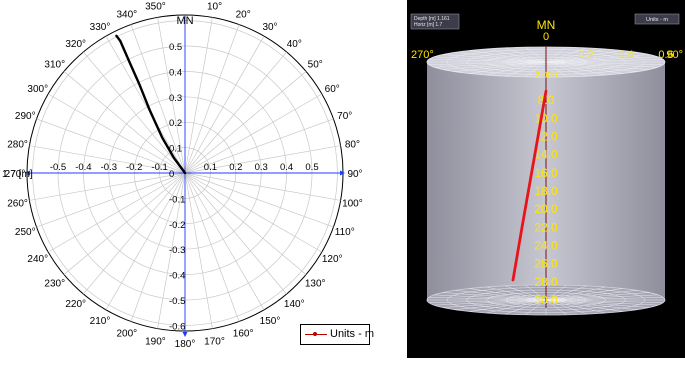 This screenshot has width=685, height=371. Describe the element at coordinates (37, 259) in the screenshot. I see `angle-tick-label: 240°` at that location.